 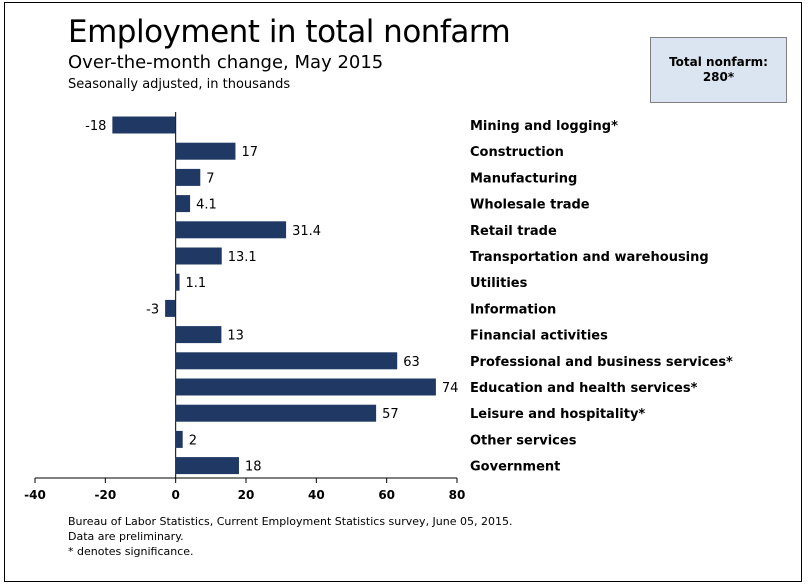 I want to click on bar-value-label: 57, so click(x=390, y=414).